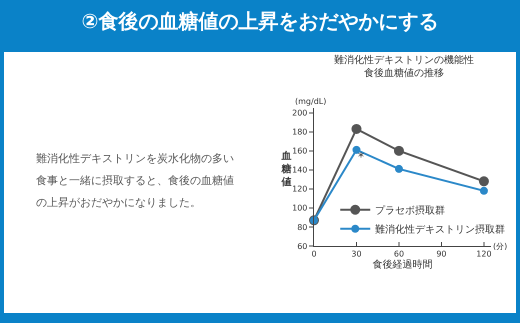 This screenshot has width=520, height=323. I want to click on x-tick-label: 120, so click(484, 254).